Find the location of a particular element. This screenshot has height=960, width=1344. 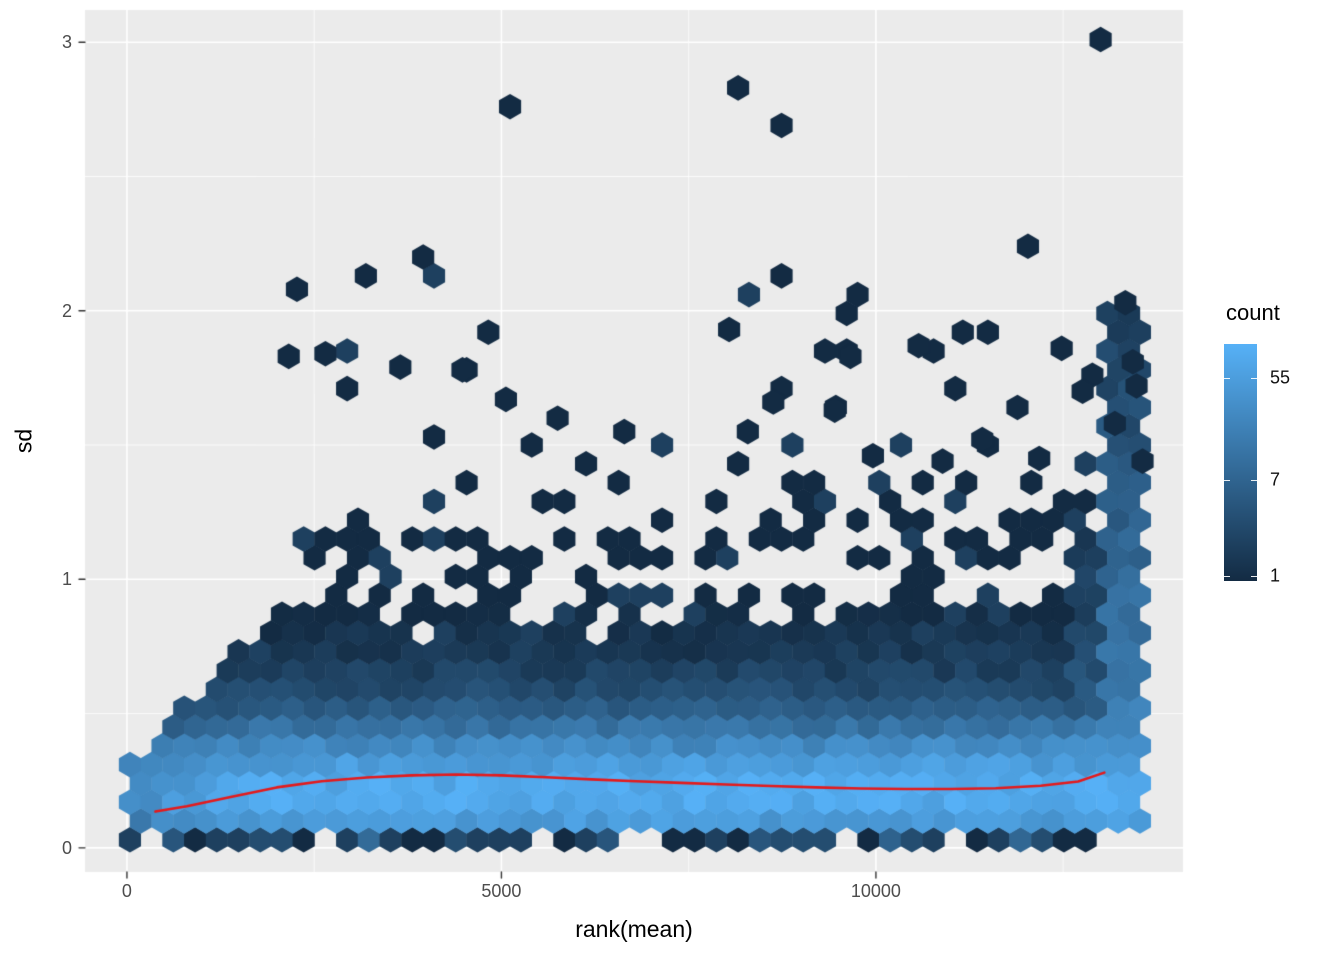

x-axis-title: rank(mean) is located at coordinates (634, 929).